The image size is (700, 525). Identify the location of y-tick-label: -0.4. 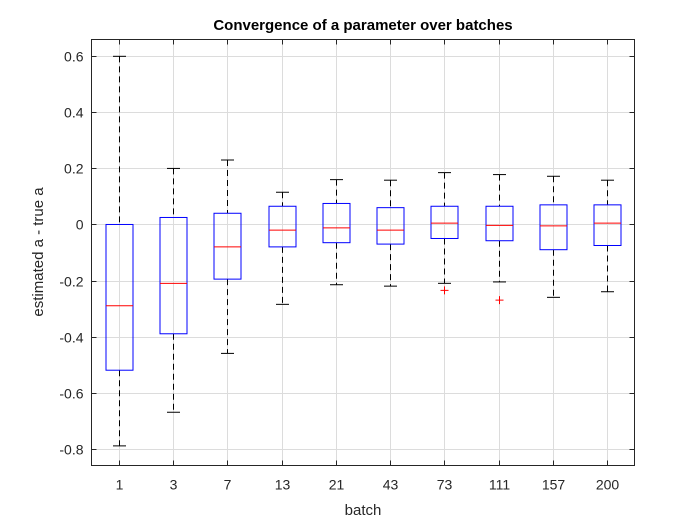
(71, 338).